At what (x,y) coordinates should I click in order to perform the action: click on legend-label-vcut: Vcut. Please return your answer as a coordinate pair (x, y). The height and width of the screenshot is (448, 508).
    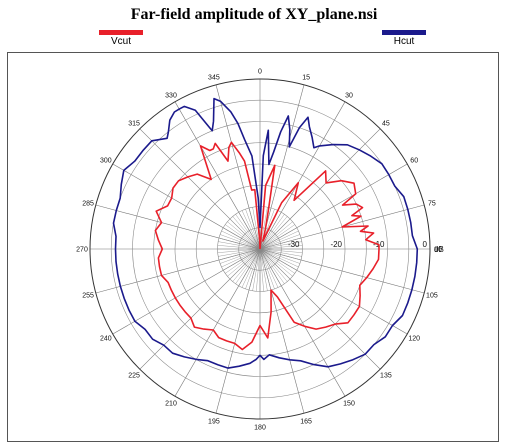
    Looking at the image, I should click on (120, 41).